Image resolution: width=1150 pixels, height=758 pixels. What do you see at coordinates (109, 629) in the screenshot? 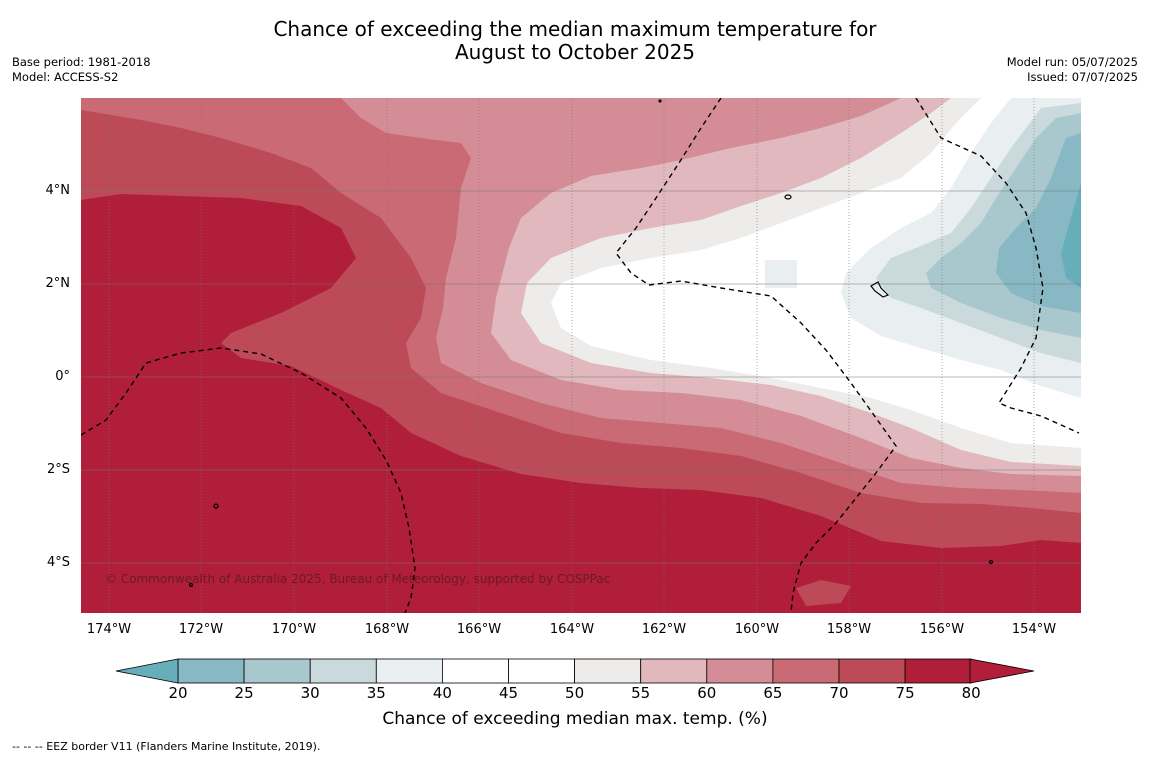
I see `lon-label: 174°W` at bounding box center [109, 629].